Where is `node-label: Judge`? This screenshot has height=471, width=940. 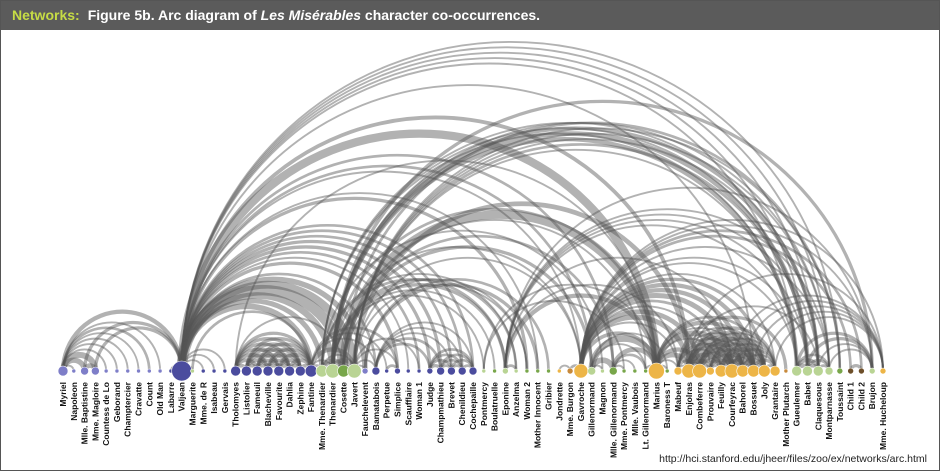 node-label: Judge is located at coordinates (430, 394).